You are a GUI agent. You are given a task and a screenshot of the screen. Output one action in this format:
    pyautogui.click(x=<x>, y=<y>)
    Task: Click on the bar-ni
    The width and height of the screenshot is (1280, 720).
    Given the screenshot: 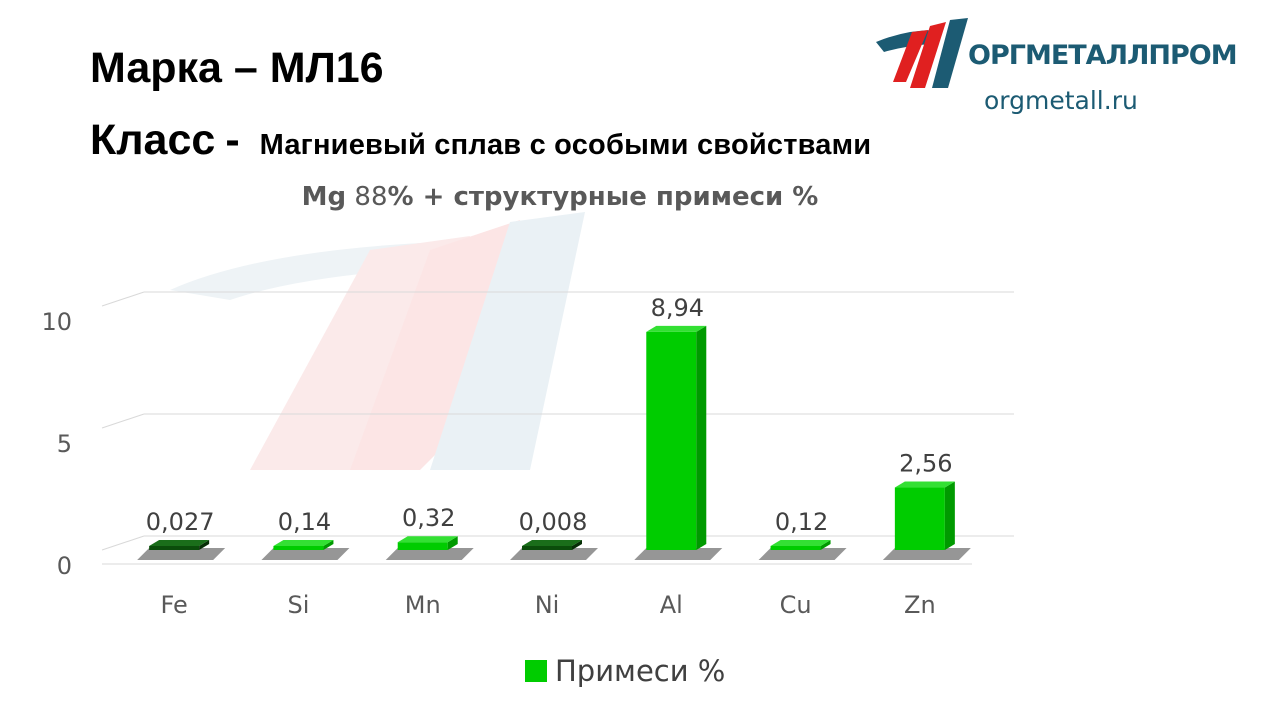 What is the action you would take?
    pyautogui.click(x=552, y=545)
    